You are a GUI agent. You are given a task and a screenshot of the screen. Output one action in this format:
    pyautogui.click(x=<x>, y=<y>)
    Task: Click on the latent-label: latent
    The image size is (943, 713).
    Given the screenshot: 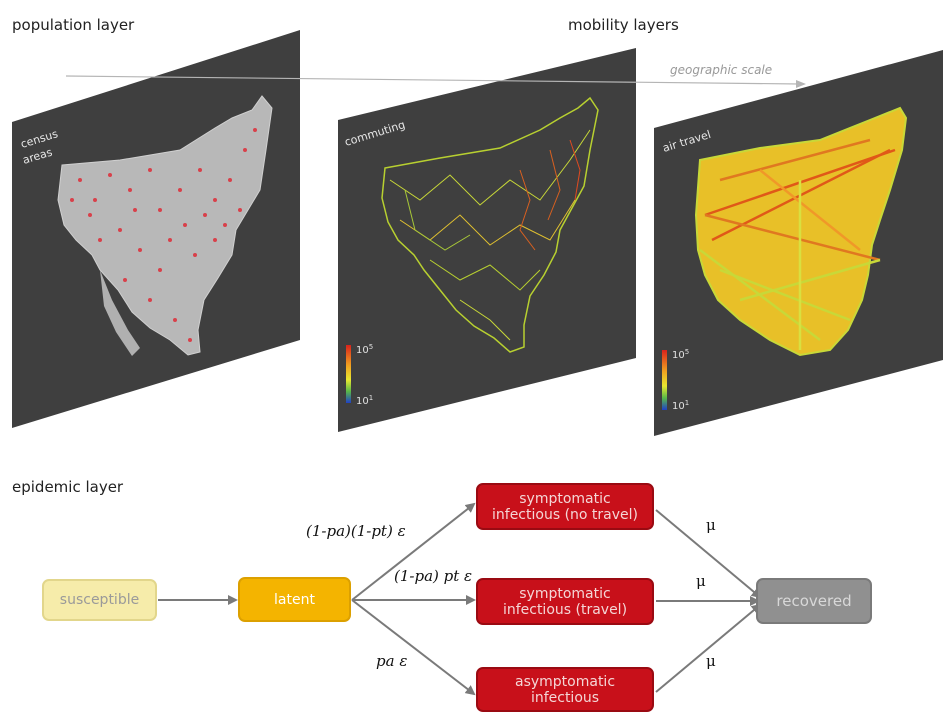 What is the action you would take?
    pyautogui.click(x=294, y=599)
    